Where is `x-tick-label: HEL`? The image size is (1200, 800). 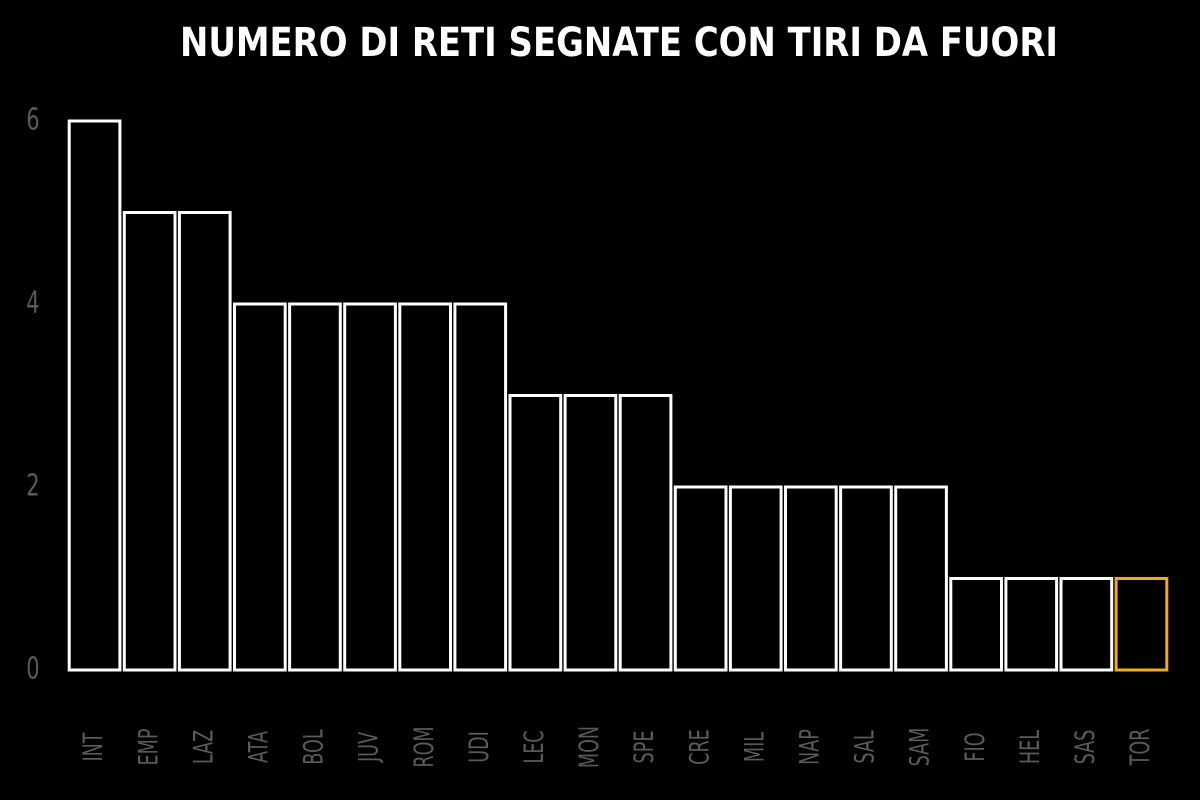 x-tick-label: HEL is located at coordinates (1030, 747).